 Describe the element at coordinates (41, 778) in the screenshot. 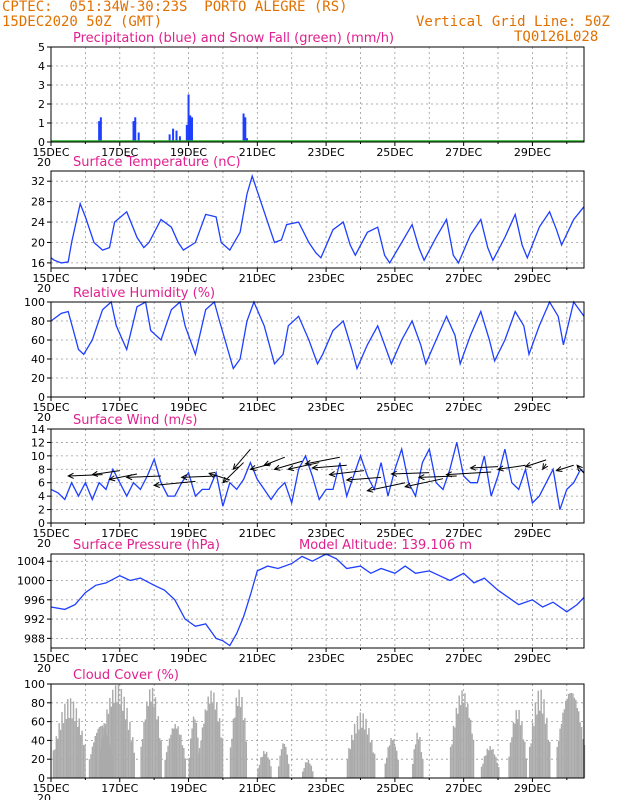

I see `y-tick-label: 0` at that location.